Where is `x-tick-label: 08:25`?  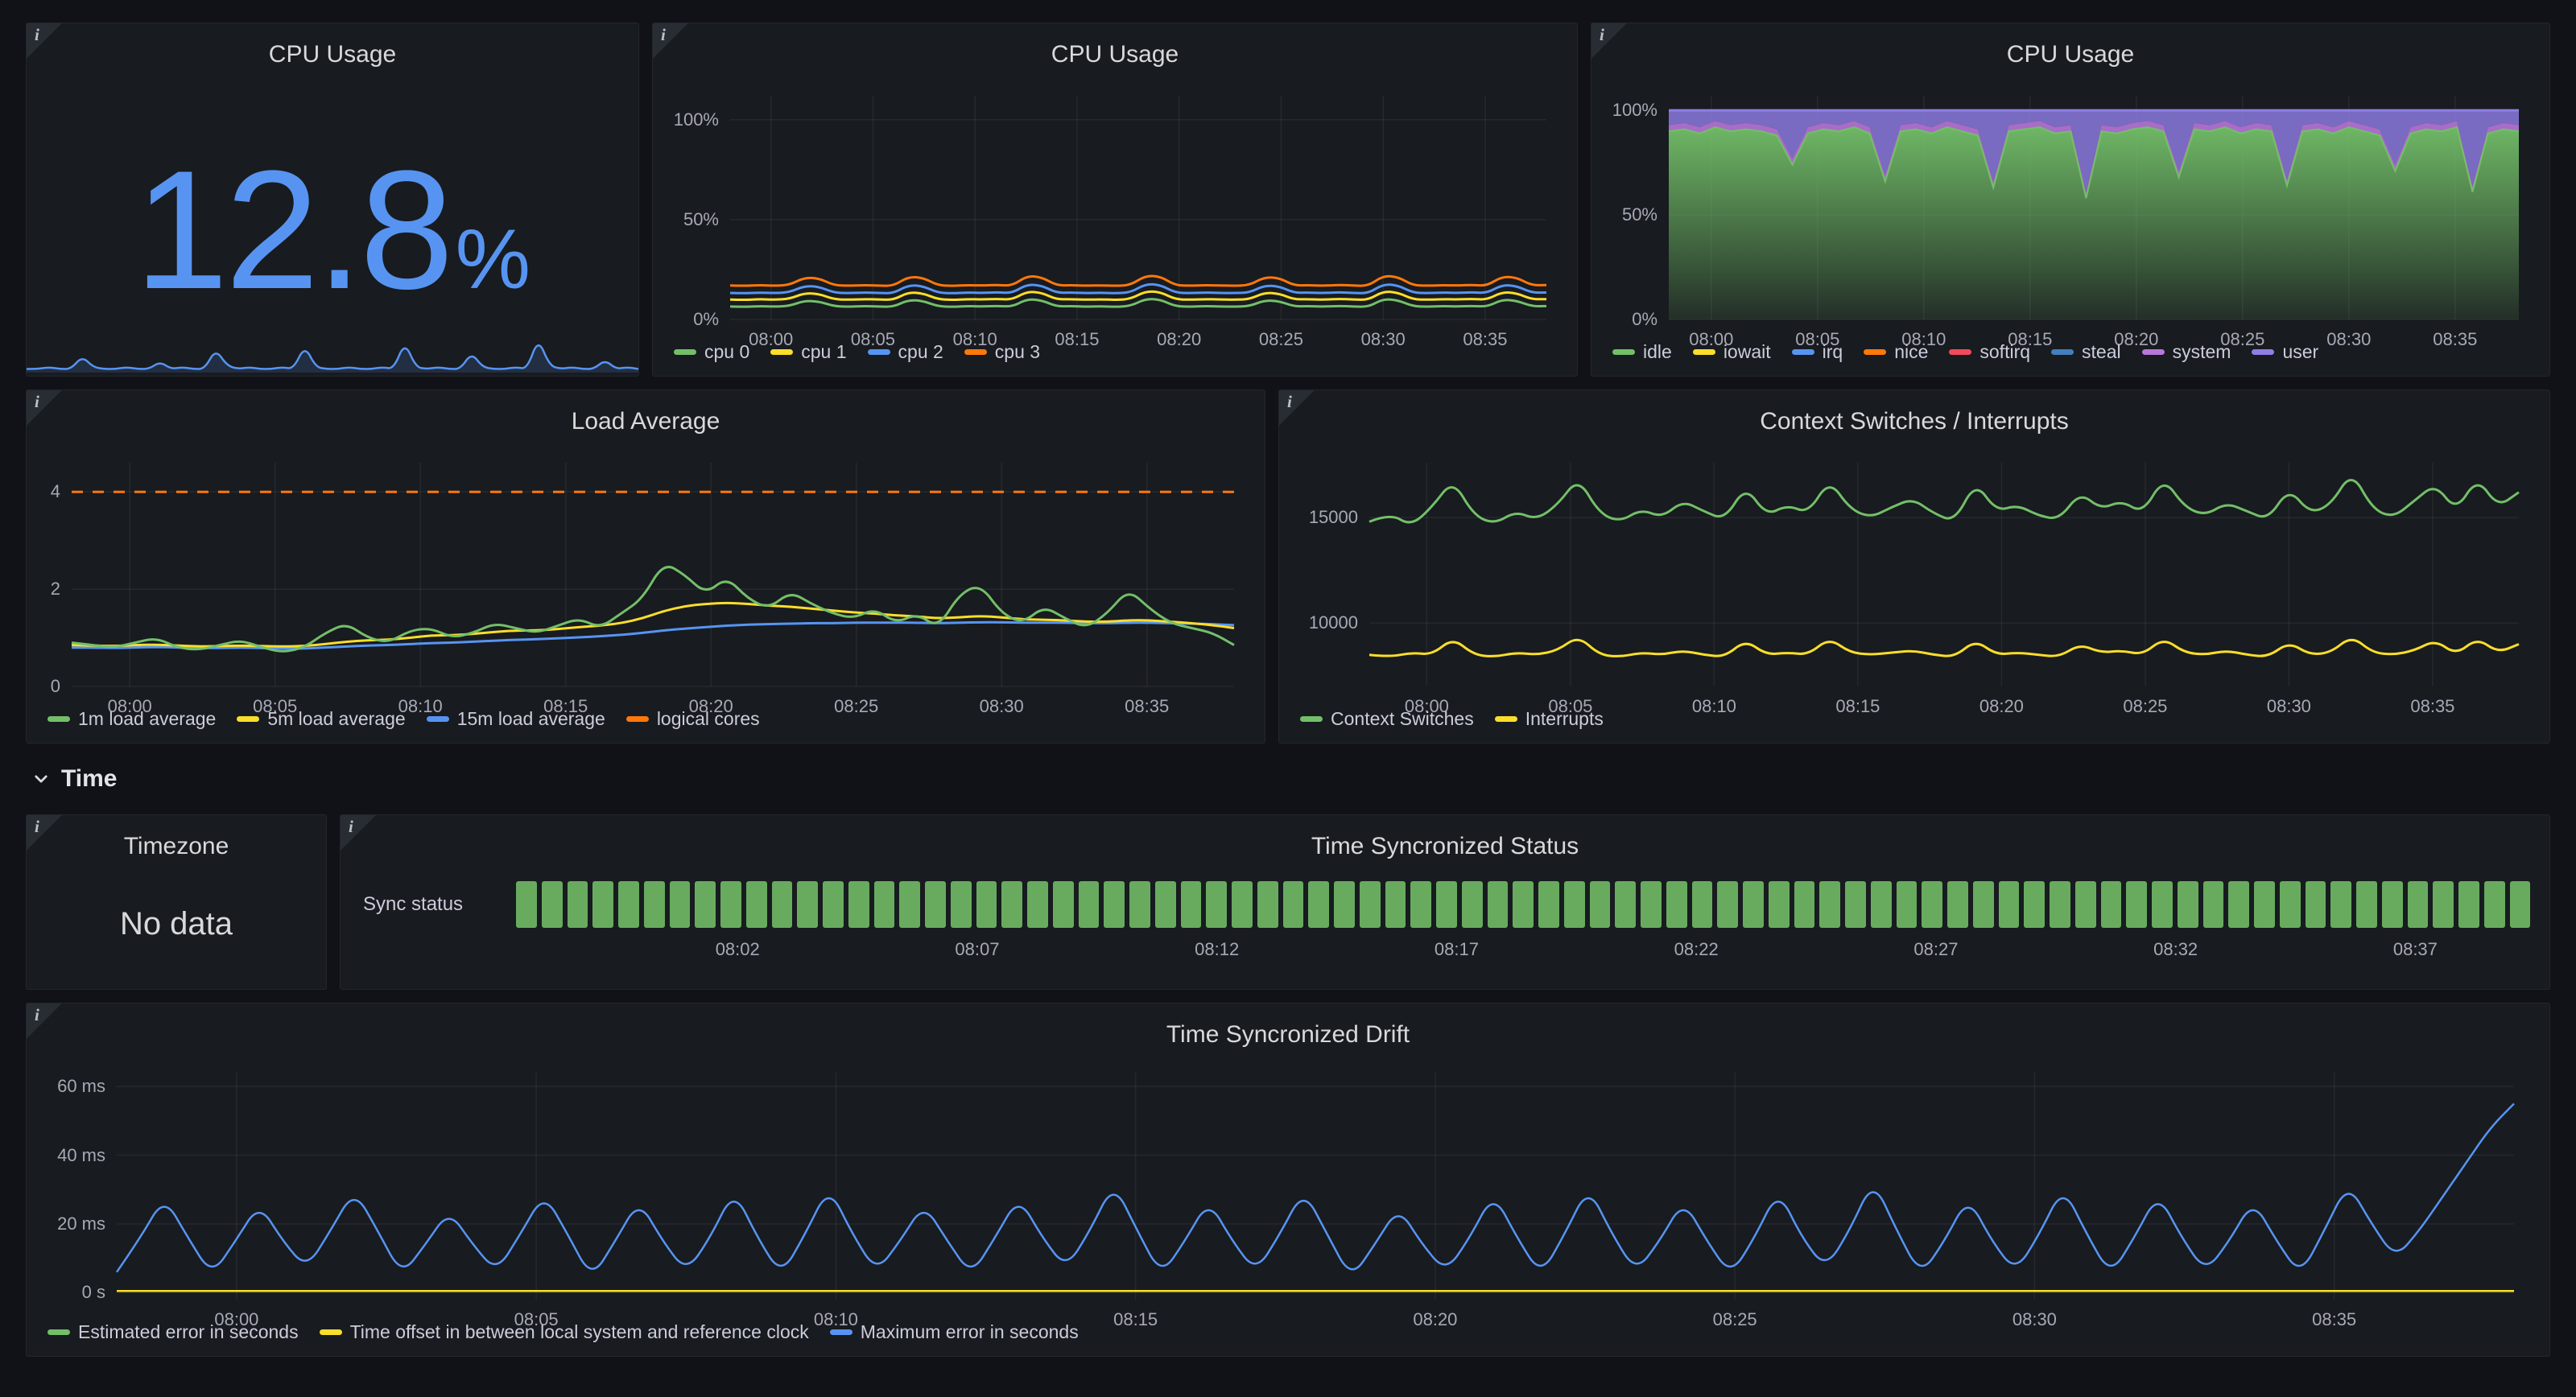 x-tick-label: 08:25 is located at coordinates (2145, 706).